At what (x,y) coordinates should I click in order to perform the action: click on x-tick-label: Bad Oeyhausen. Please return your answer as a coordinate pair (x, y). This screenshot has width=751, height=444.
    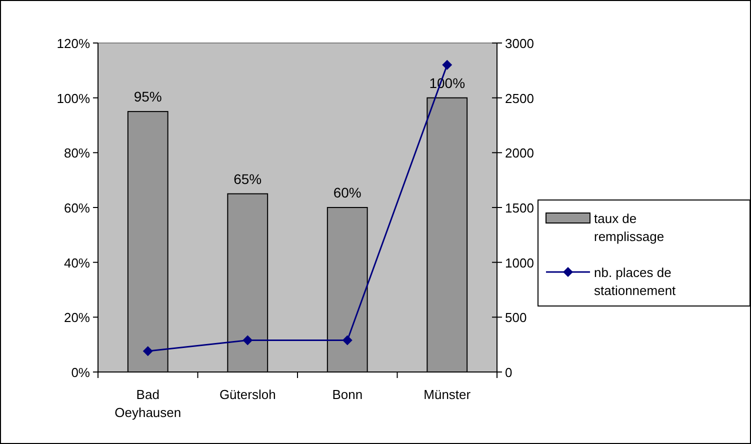
    Looking at the image, I should click on (148, 403).